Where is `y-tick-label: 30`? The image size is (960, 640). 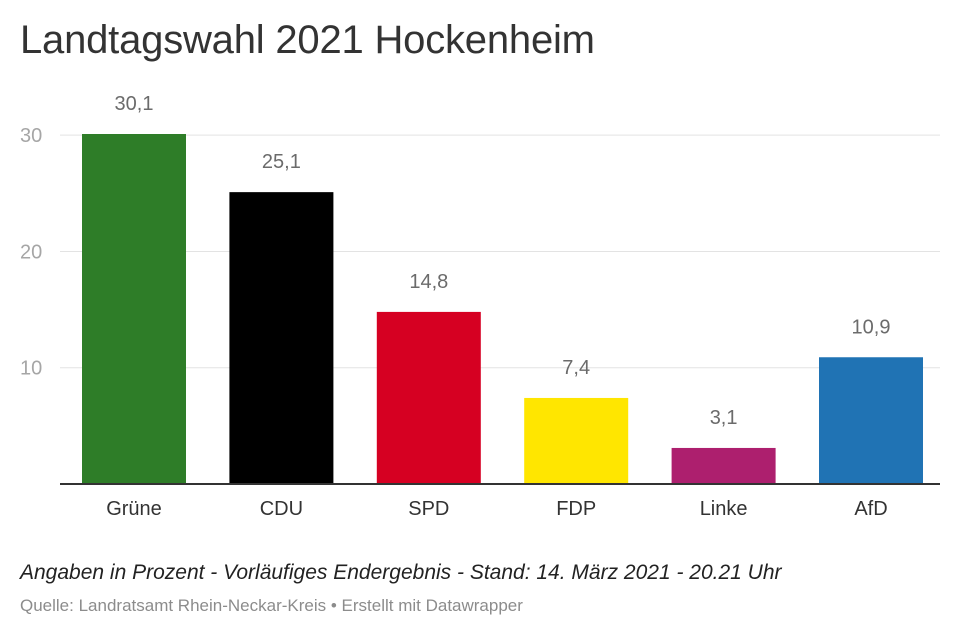 y-tick-label: 30 is located at coordinates (31, 136).